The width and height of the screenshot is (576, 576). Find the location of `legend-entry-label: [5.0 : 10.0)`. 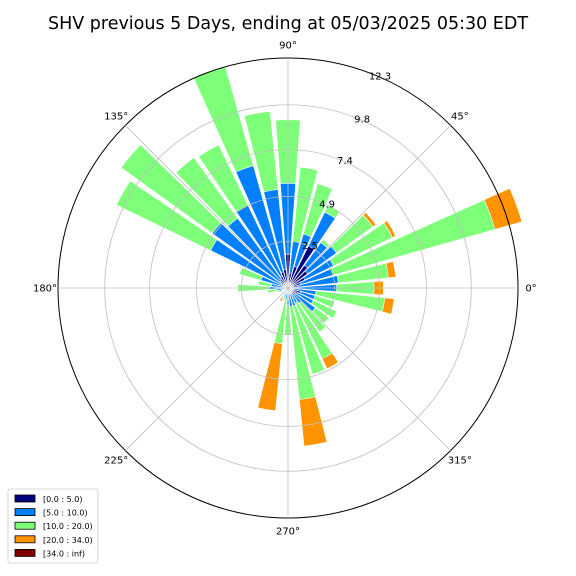

legend-entry-label: [5.0 : 10.0) is located at coordinates (65, 513).